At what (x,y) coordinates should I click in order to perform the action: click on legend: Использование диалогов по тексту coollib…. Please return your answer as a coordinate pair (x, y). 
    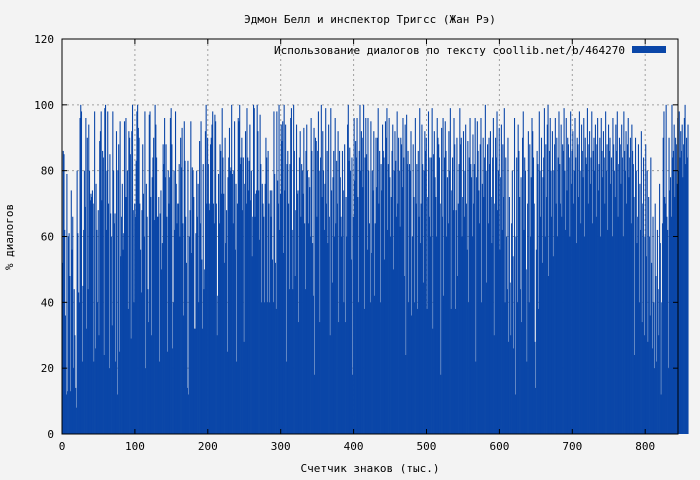
    Looking at the image, I should click on (470, 50).